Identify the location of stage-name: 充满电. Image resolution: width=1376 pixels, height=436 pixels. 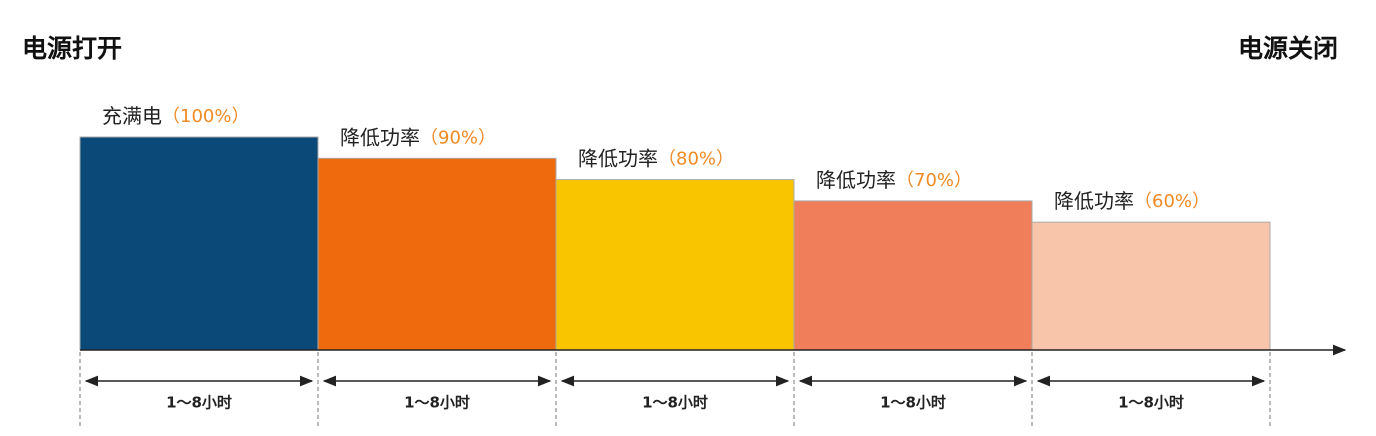
(132, 116).